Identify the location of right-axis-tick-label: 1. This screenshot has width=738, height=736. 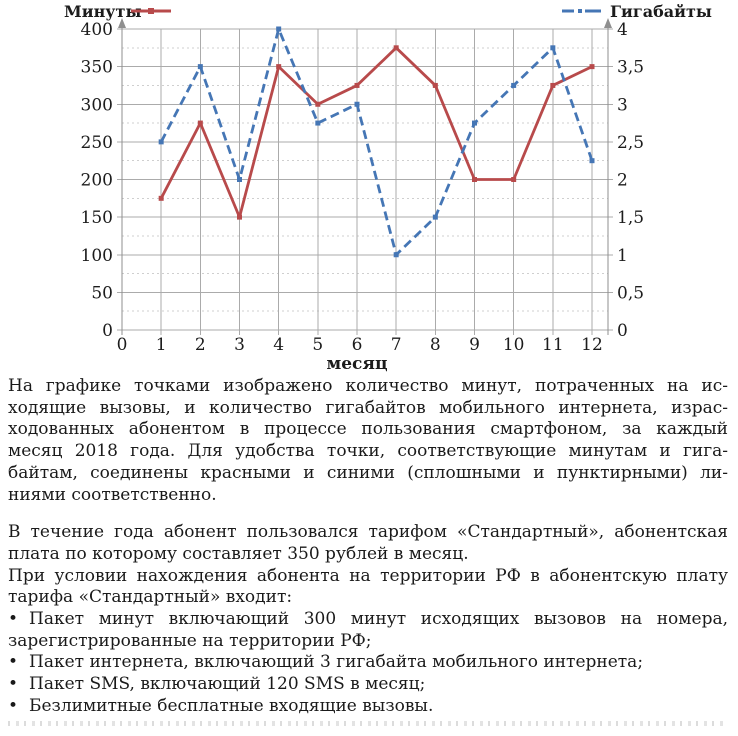
(622, 256).